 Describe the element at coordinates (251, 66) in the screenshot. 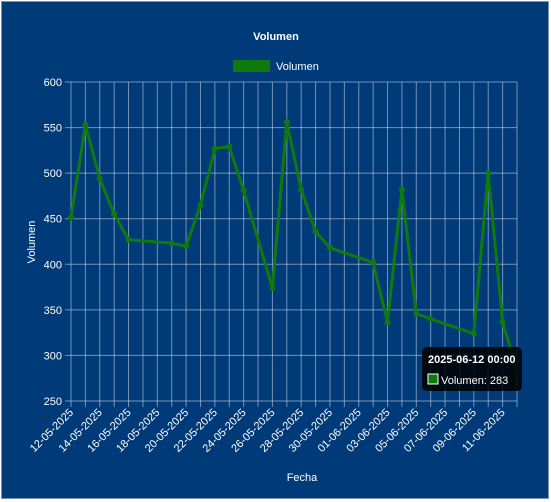

I see `legend-swatch` at that location.